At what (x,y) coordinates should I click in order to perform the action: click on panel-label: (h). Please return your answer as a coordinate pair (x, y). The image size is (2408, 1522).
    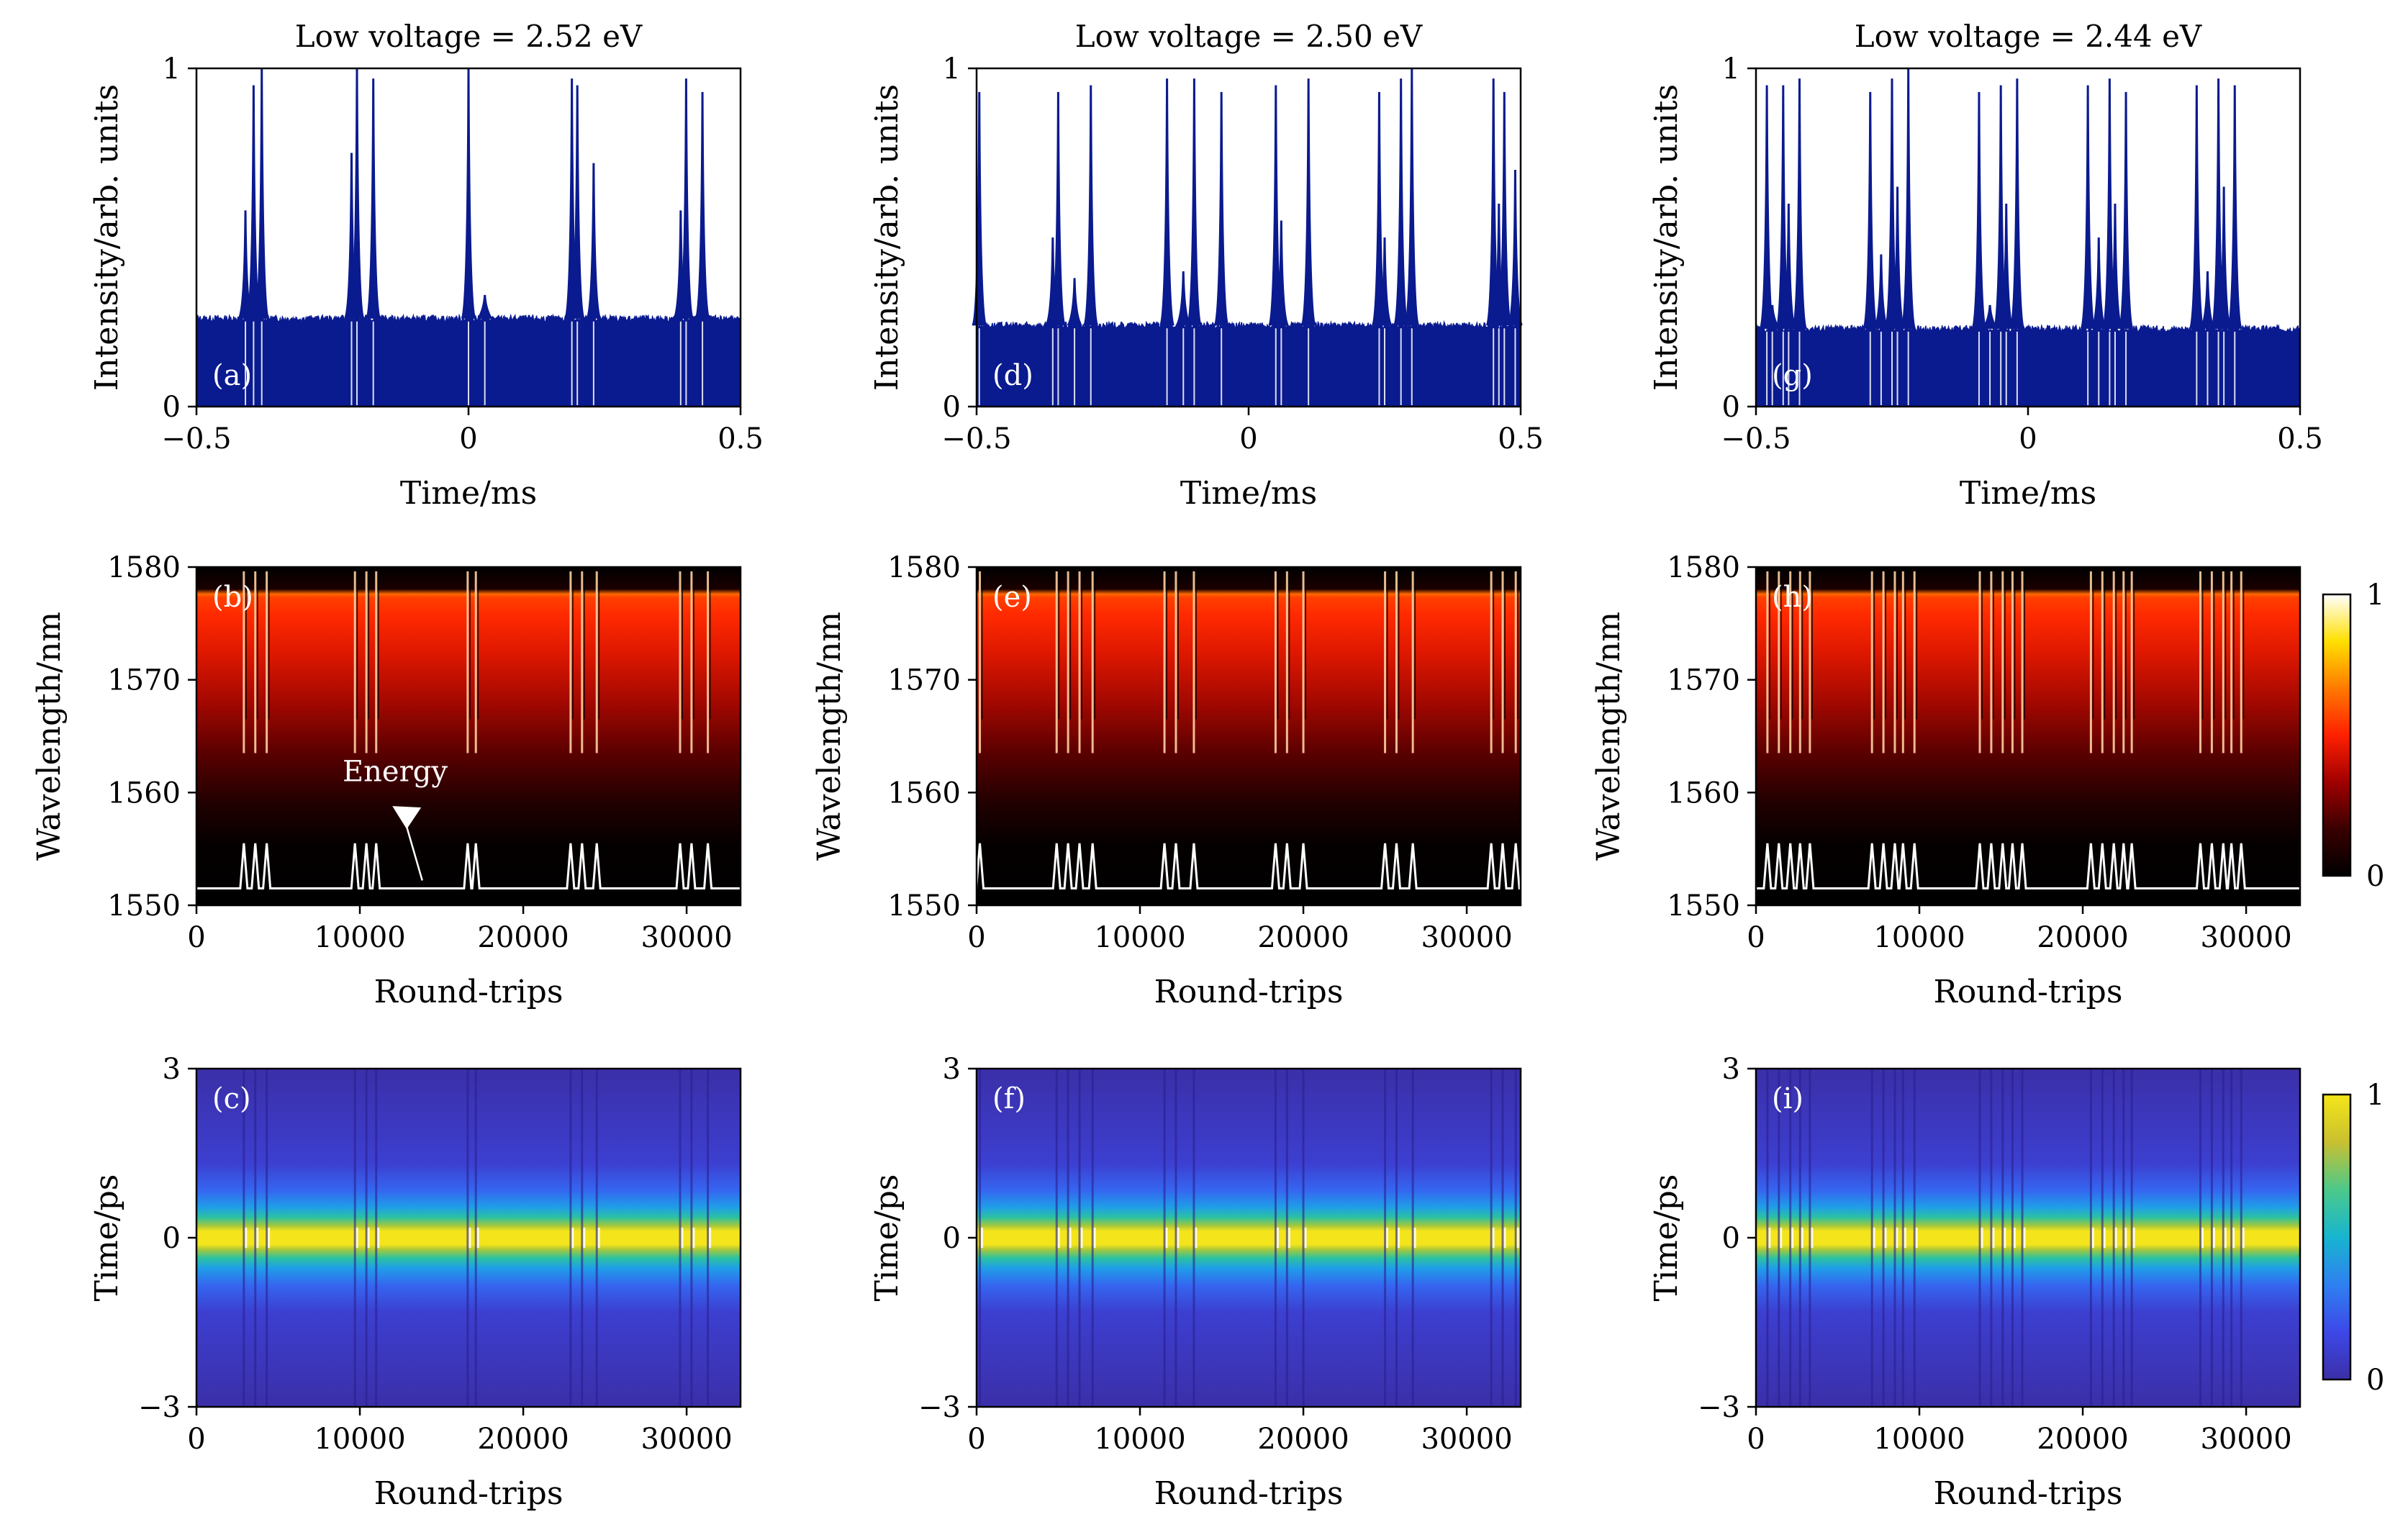
    Looking at the image, I should click on (1793, 598).